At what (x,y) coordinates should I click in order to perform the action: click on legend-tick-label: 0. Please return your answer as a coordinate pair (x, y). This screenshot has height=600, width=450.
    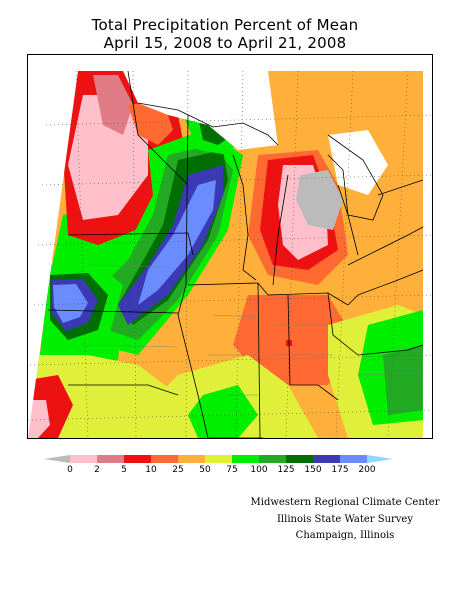
    Looking at the image, I should click on (70, 470).